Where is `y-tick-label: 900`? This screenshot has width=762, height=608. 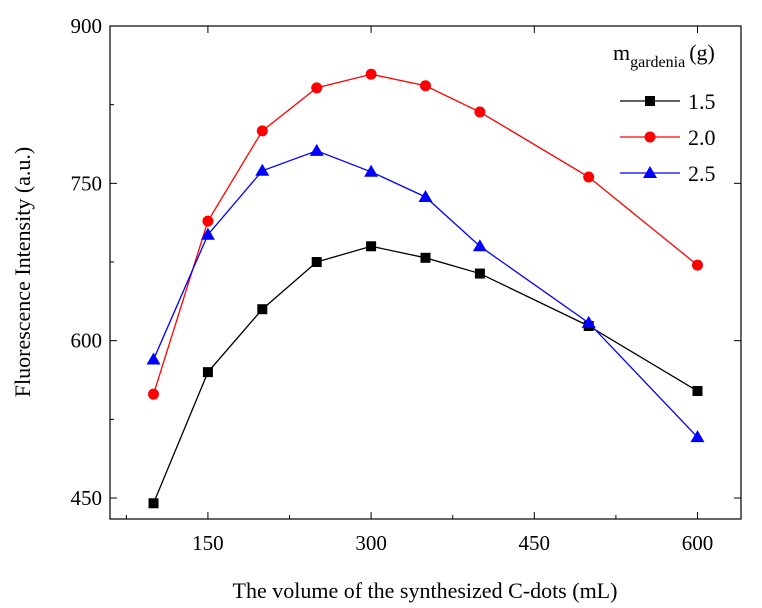 y-tick-label: 900 is located at coordinates (87, 26).